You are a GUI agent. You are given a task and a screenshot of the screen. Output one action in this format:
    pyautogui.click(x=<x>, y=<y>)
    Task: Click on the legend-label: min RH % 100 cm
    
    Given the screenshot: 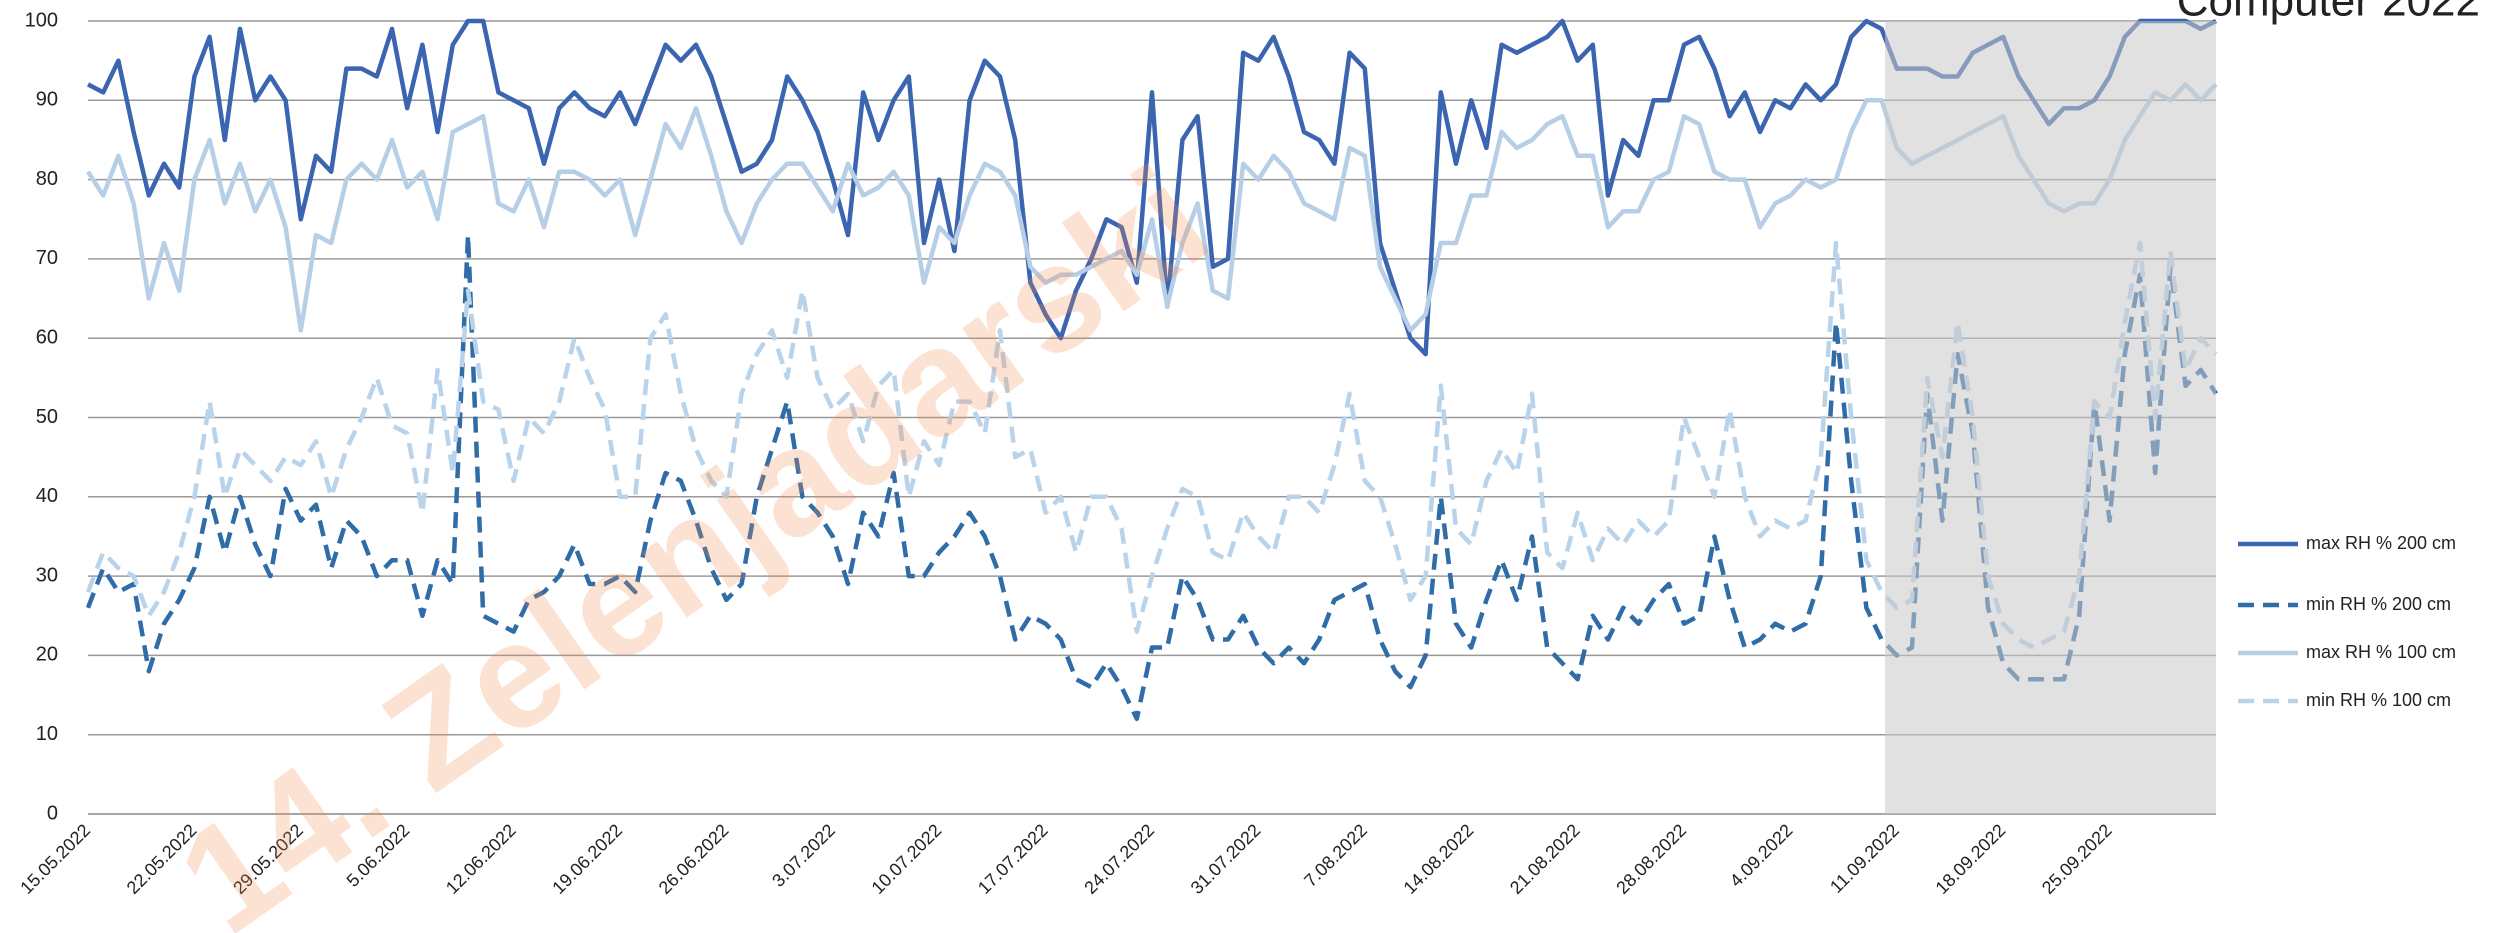 What is the action you would take?
    pyautogui.click(x=2378, y=700)
    